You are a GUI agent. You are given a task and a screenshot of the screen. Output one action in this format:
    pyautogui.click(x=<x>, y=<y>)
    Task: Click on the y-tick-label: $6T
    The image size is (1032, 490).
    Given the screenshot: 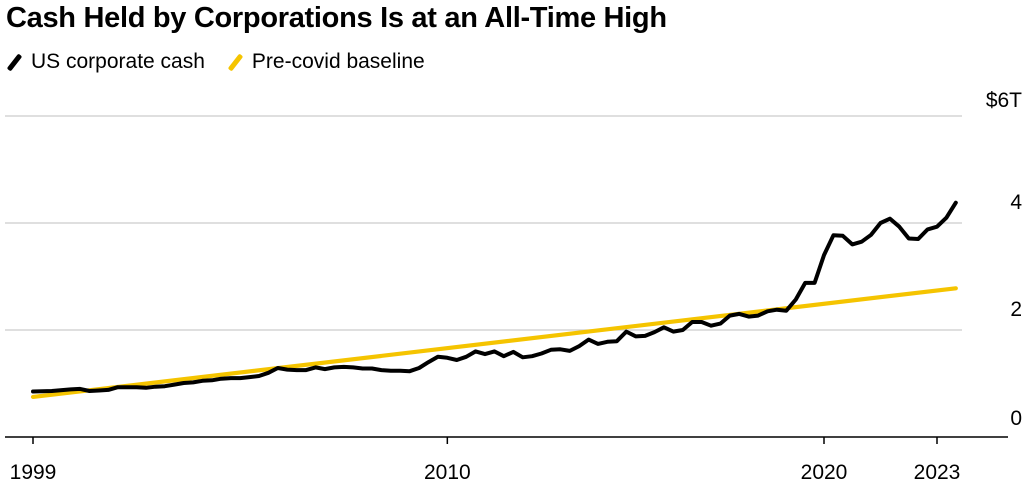 What is the action you would take?
    pyautogui.click(x=1004, y=100)
    